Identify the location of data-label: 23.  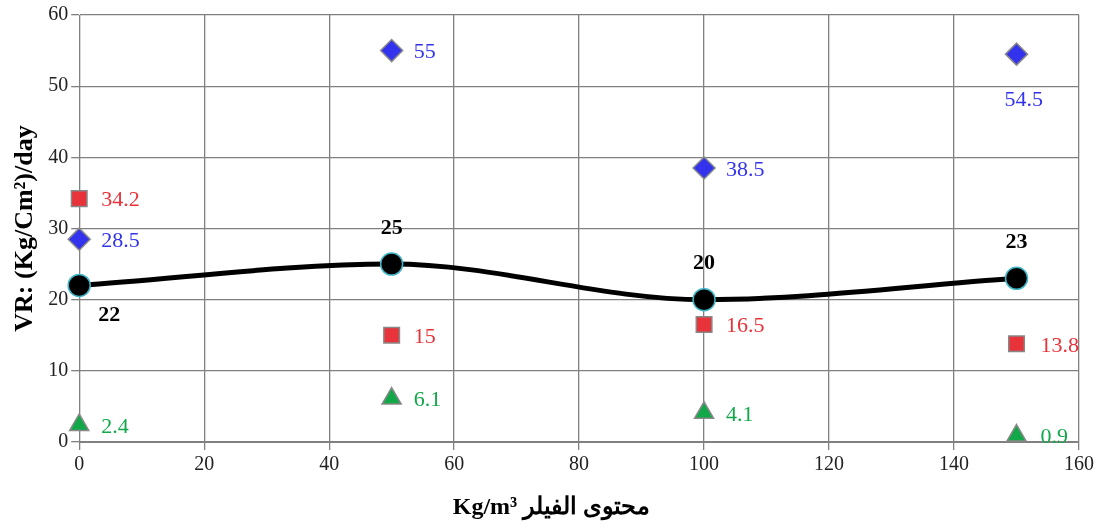
(1016, 240).